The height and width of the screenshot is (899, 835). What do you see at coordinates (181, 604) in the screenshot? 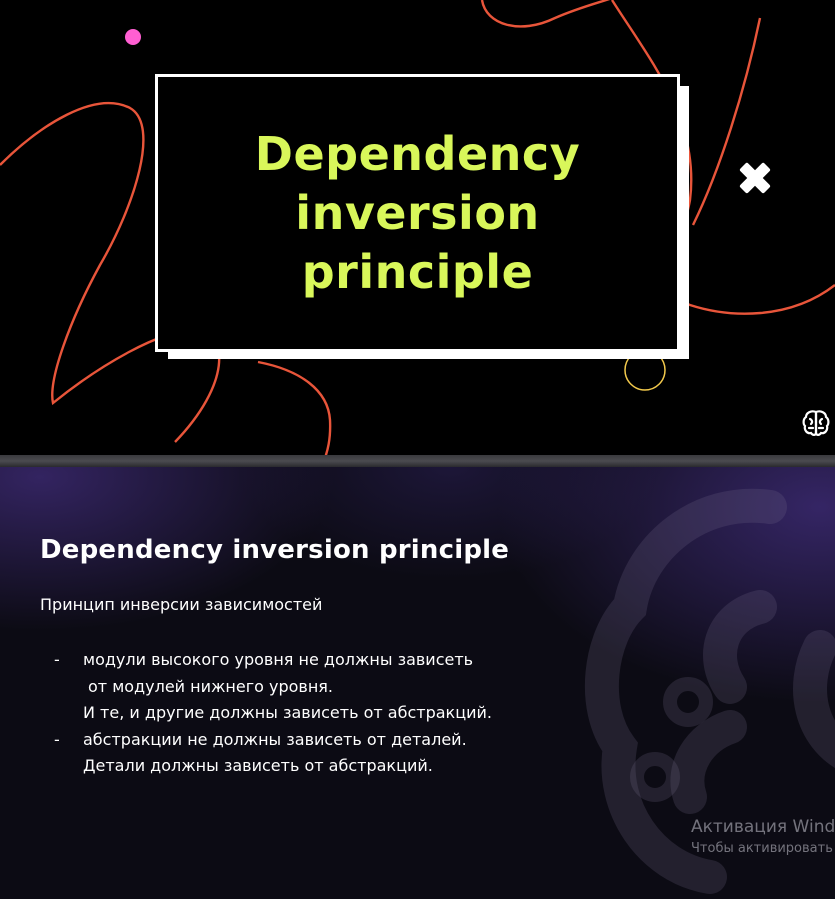
I see `content-subtitle: Принцип инверсии зависимостей` at bounding box center [181, 604].